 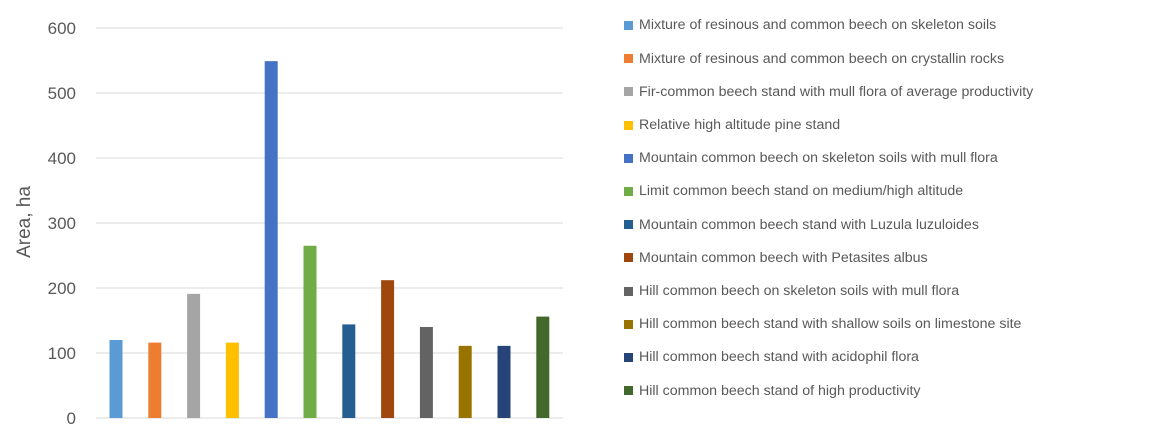 What do you see at coordinates (71, 418) in the screenshot?
I see `y-tick-label: 0` at bounding box center [71, 418].